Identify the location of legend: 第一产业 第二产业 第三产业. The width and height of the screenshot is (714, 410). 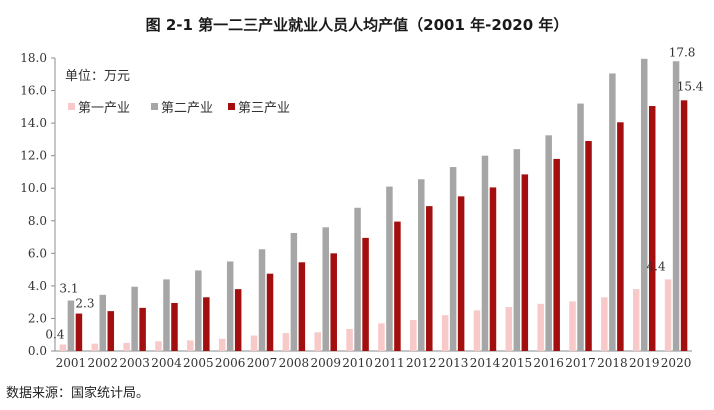
(179, 108).